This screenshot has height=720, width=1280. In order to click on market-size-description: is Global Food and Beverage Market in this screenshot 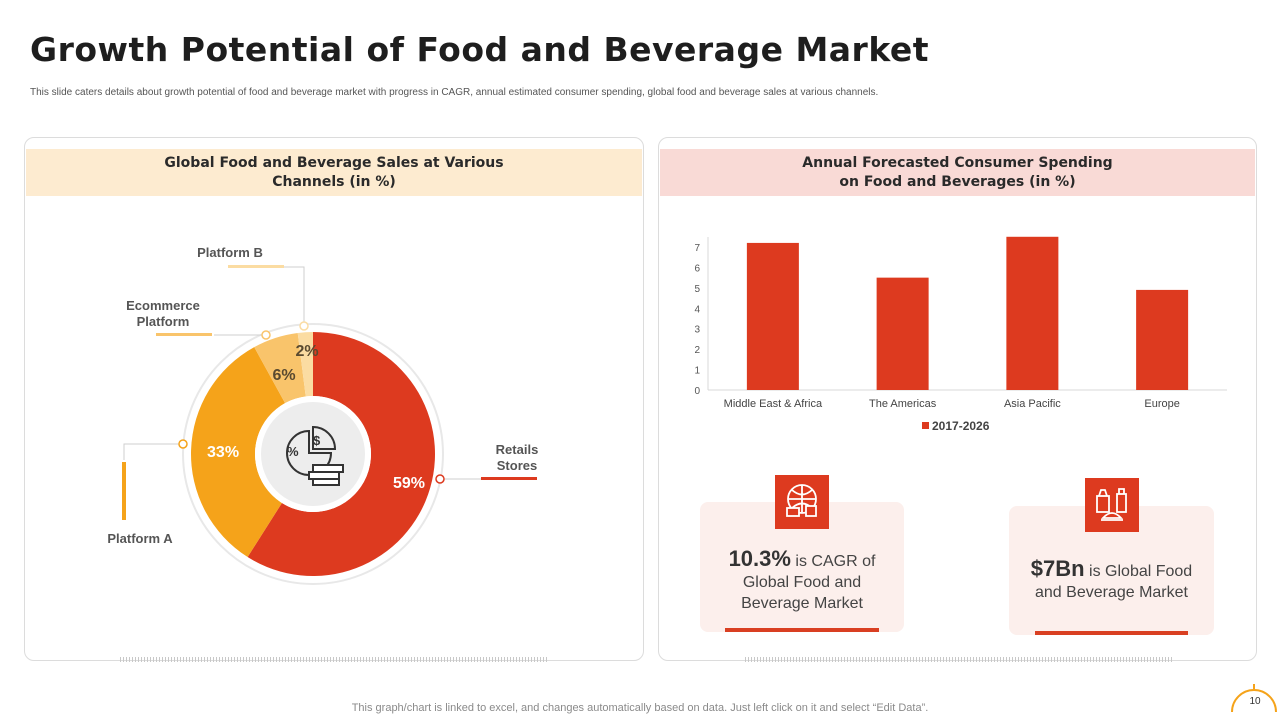, I will do `click(1114, 582)`.